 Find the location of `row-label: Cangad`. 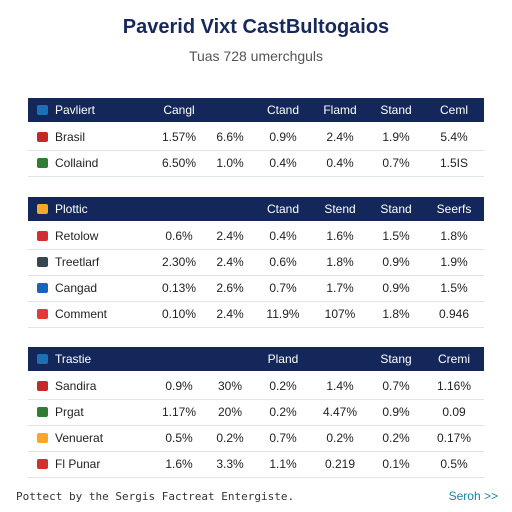

row-label: Cangad is located at coordinates (76, 288).